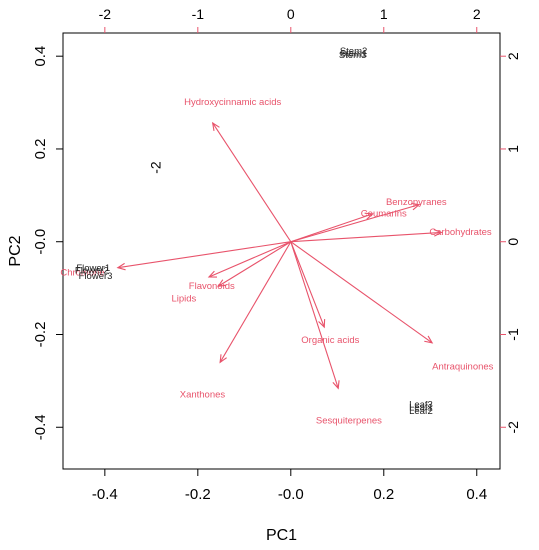  What do you see at coordinates (156, 167) in the screenshot?
I see `stray-tick-label: -2` at bounding box center [156, 167].